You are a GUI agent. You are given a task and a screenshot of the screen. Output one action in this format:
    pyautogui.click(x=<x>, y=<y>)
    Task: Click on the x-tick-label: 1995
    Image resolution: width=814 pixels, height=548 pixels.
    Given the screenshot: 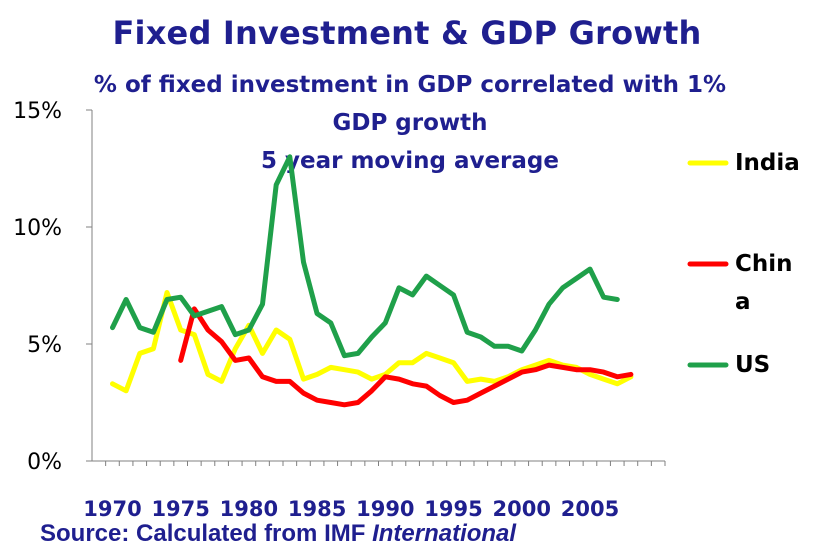 What is the action you would take?
    pyautogui.click(x=453, y=509)
    